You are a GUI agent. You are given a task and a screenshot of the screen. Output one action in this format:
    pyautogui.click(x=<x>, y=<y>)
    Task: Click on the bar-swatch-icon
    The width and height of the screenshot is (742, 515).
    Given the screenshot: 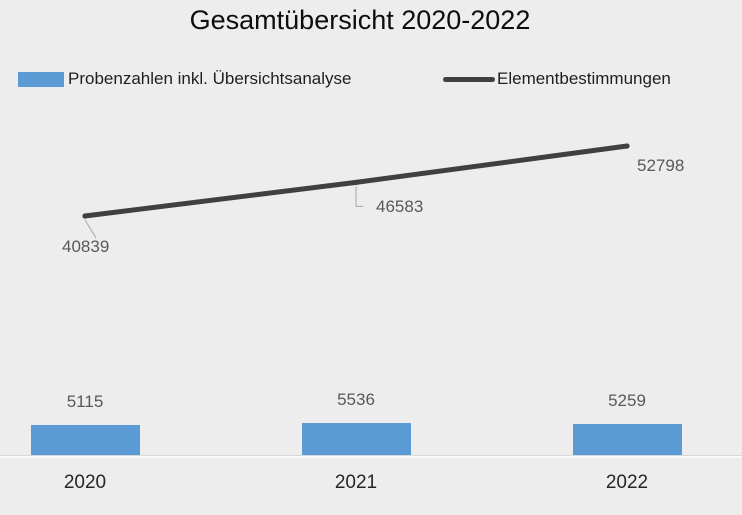 What is the action you would take?
    pyautogui.click(x=41, y=79)
    